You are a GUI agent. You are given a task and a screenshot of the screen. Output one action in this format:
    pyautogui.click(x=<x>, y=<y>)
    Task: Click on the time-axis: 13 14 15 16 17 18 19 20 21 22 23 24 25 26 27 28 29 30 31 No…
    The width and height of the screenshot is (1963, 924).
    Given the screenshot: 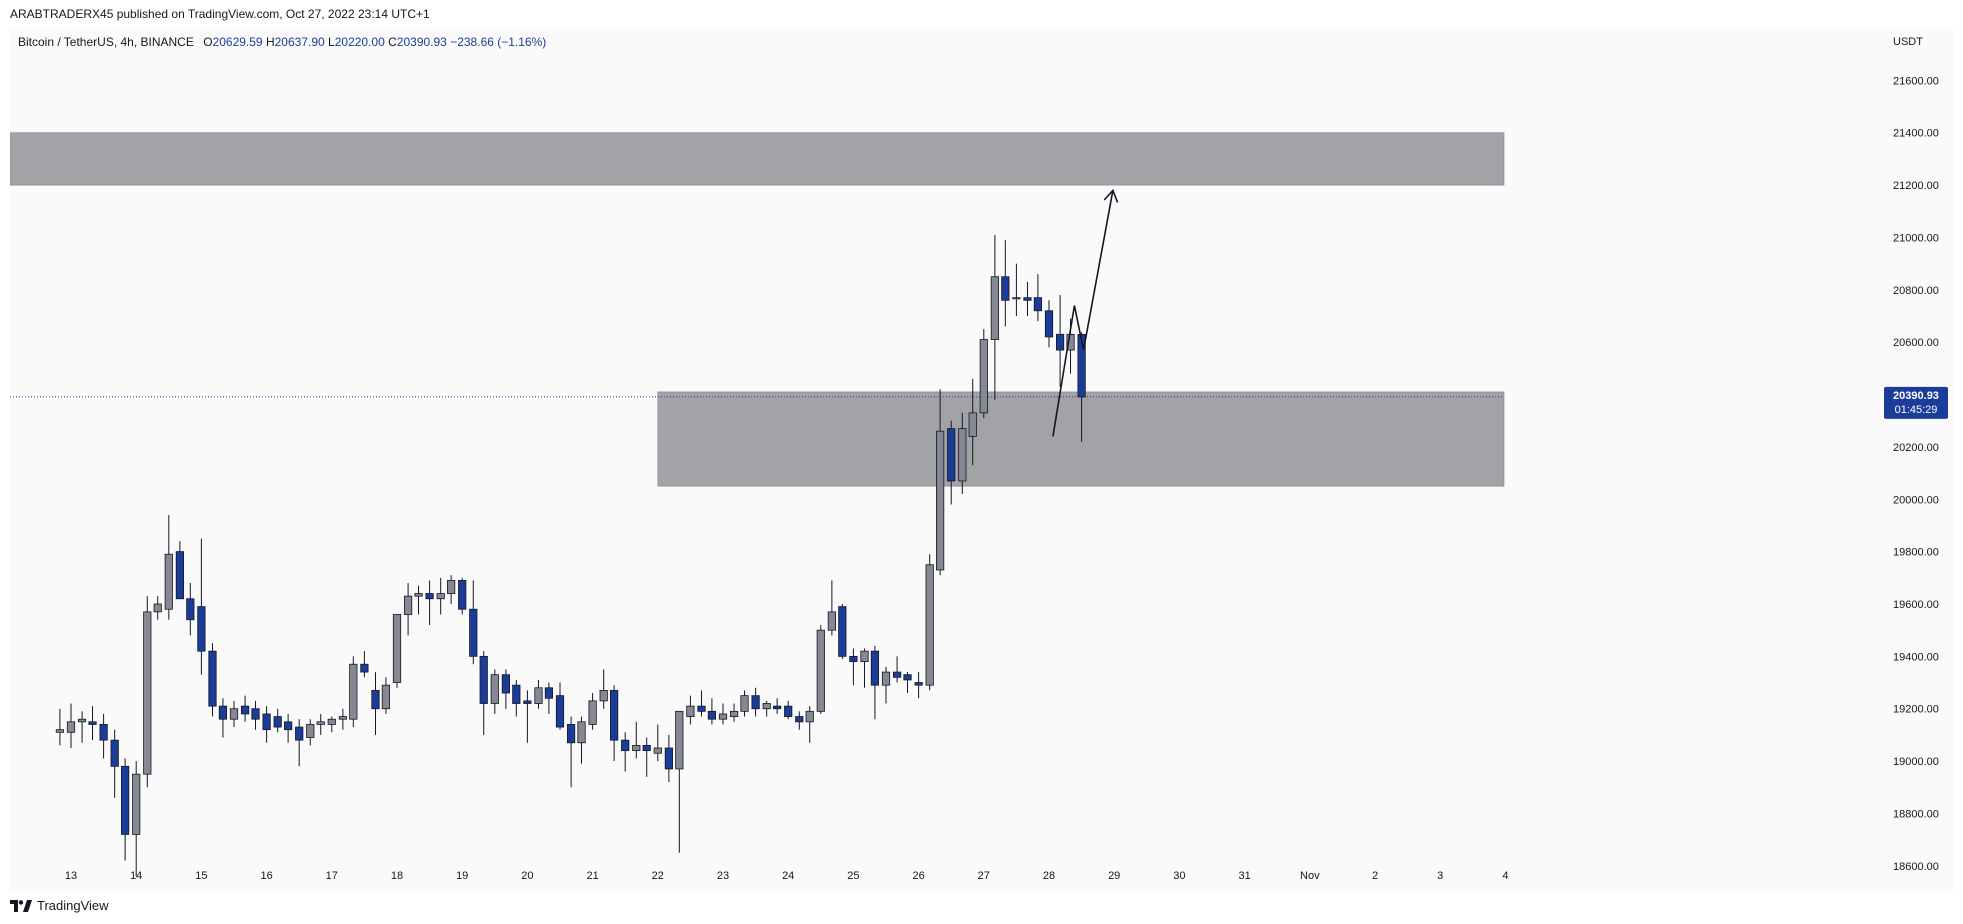 What is the action you would take?
    pyautogui.click(x=787, y=876)
    